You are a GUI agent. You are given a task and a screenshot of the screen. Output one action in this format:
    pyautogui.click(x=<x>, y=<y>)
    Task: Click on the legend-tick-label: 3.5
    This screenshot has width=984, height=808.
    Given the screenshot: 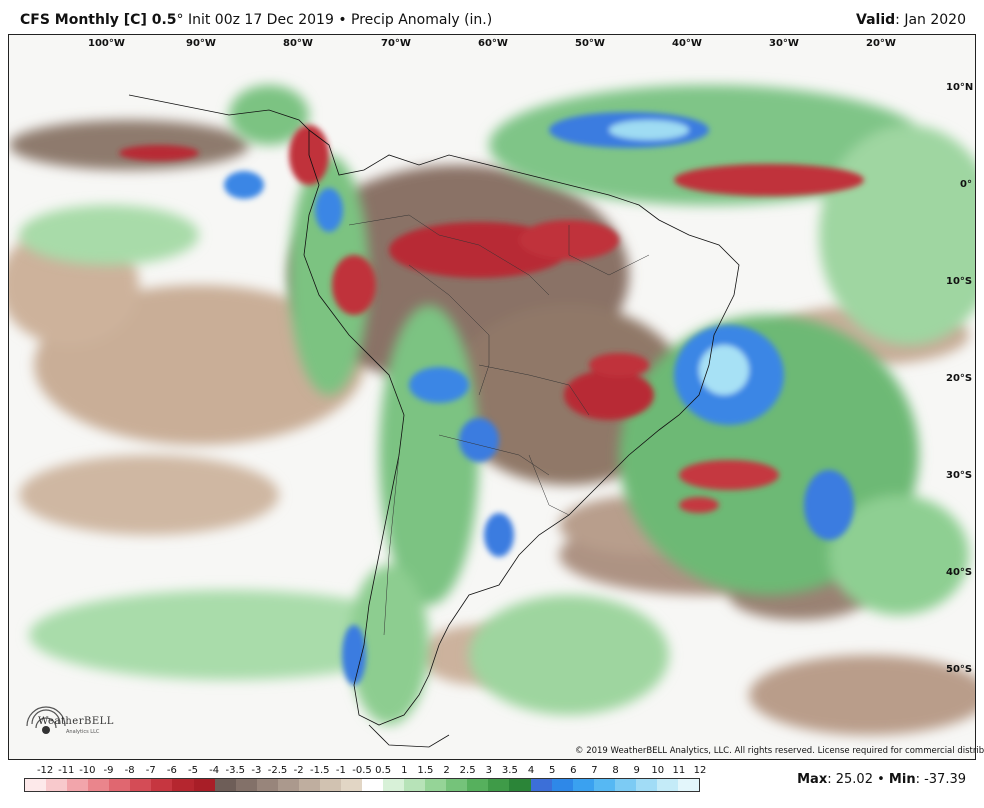 What is the action you would take?
    pyautogui.click(x=509, y=770)
    